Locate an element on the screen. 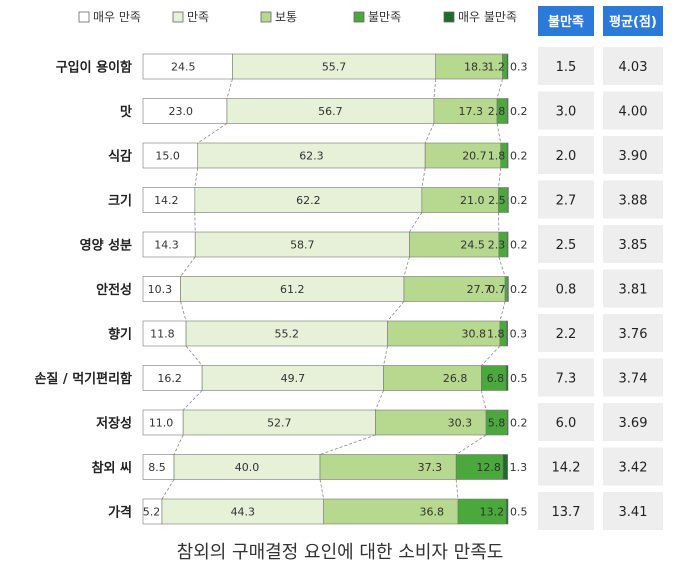 The width and height of the screenshot is (680, 571). dissatisfied-value: 2.7 is located at coordinates (566, 201).